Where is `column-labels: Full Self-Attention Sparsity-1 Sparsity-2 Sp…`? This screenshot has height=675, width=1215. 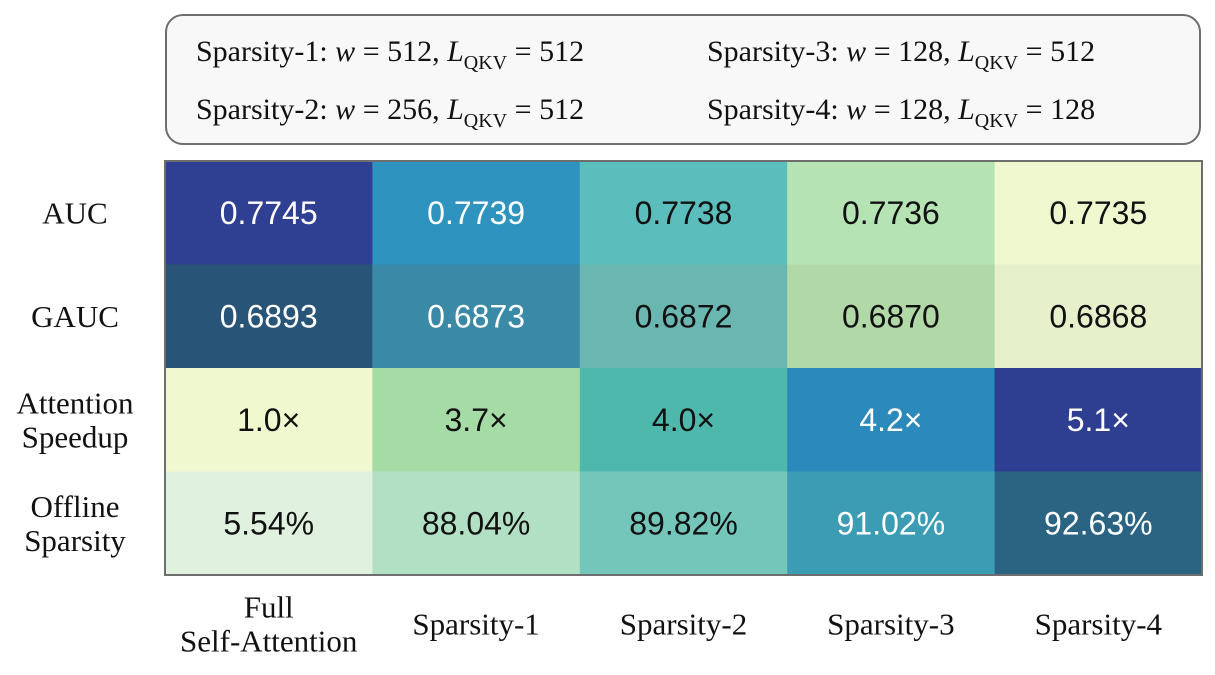 column-labels: Full Self-Attention Sparsity-1 Sparsity-2 Sp… is located at coordinates (671, 624).